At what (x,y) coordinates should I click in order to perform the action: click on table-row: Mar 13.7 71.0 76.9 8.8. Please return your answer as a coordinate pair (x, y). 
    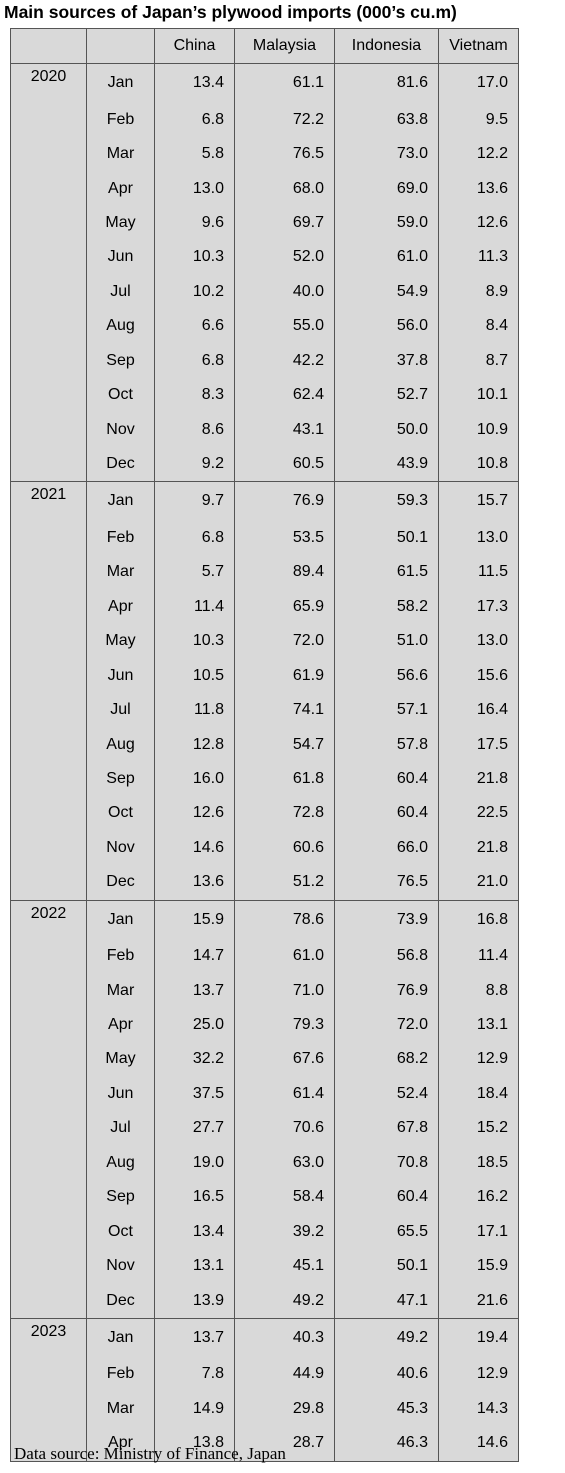
    Looking at the image, I should click on (264, 990).